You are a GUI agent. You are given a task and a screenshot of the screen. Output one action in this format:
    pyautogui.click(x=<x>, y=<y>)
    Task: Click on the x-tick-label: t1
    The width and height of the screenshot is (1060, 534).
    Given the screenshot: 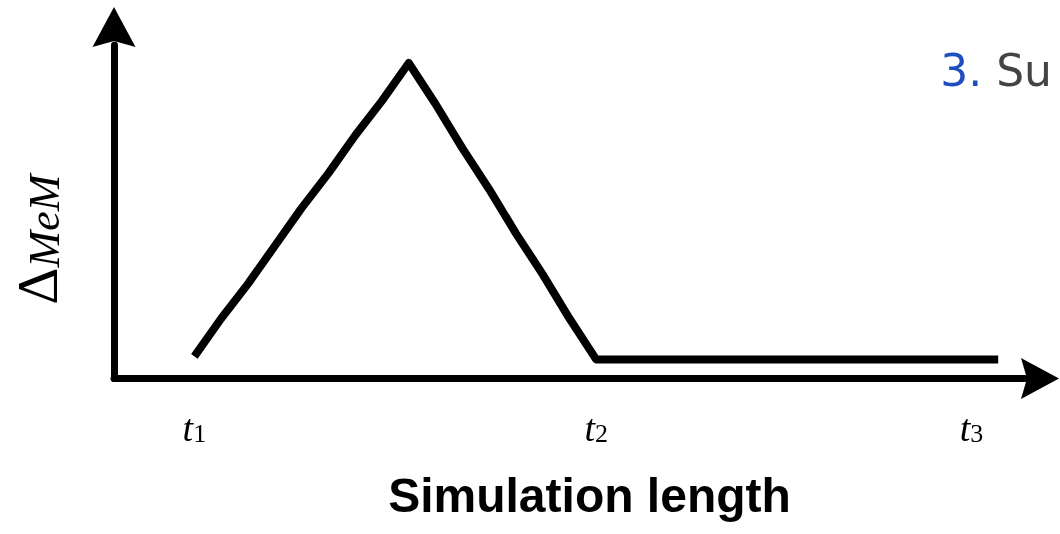 What is the action you would take?
    pyautogui.click(x=194, y=427)
    